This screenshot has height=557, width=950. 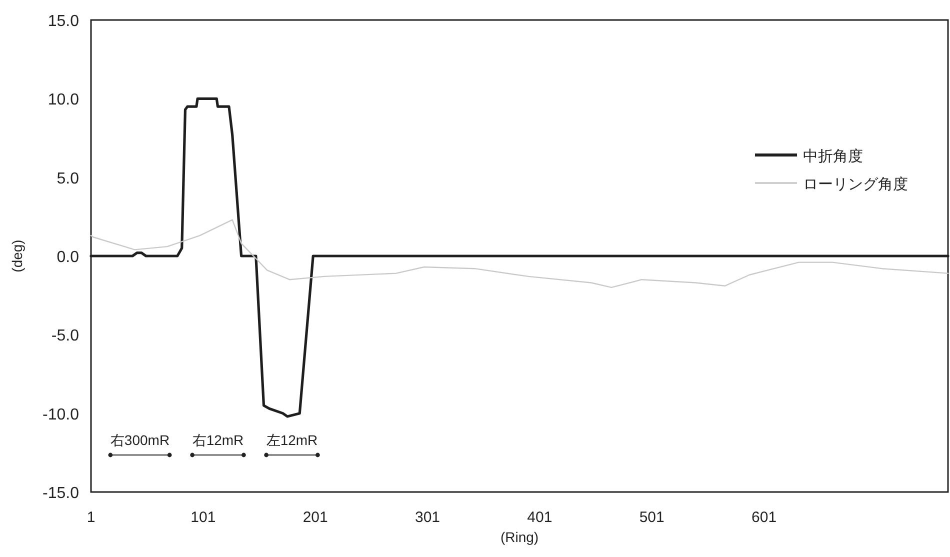 I want to click on y-tick-label: -5.0, so click(x=65, y=336).